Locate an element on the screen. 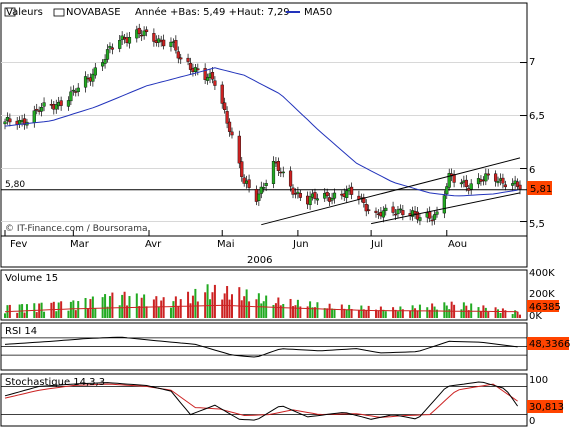 The width and height of the screenshot is (570, 434). stoch-title: Stochastique 14,3,3 is located at coordinates (55, 382).